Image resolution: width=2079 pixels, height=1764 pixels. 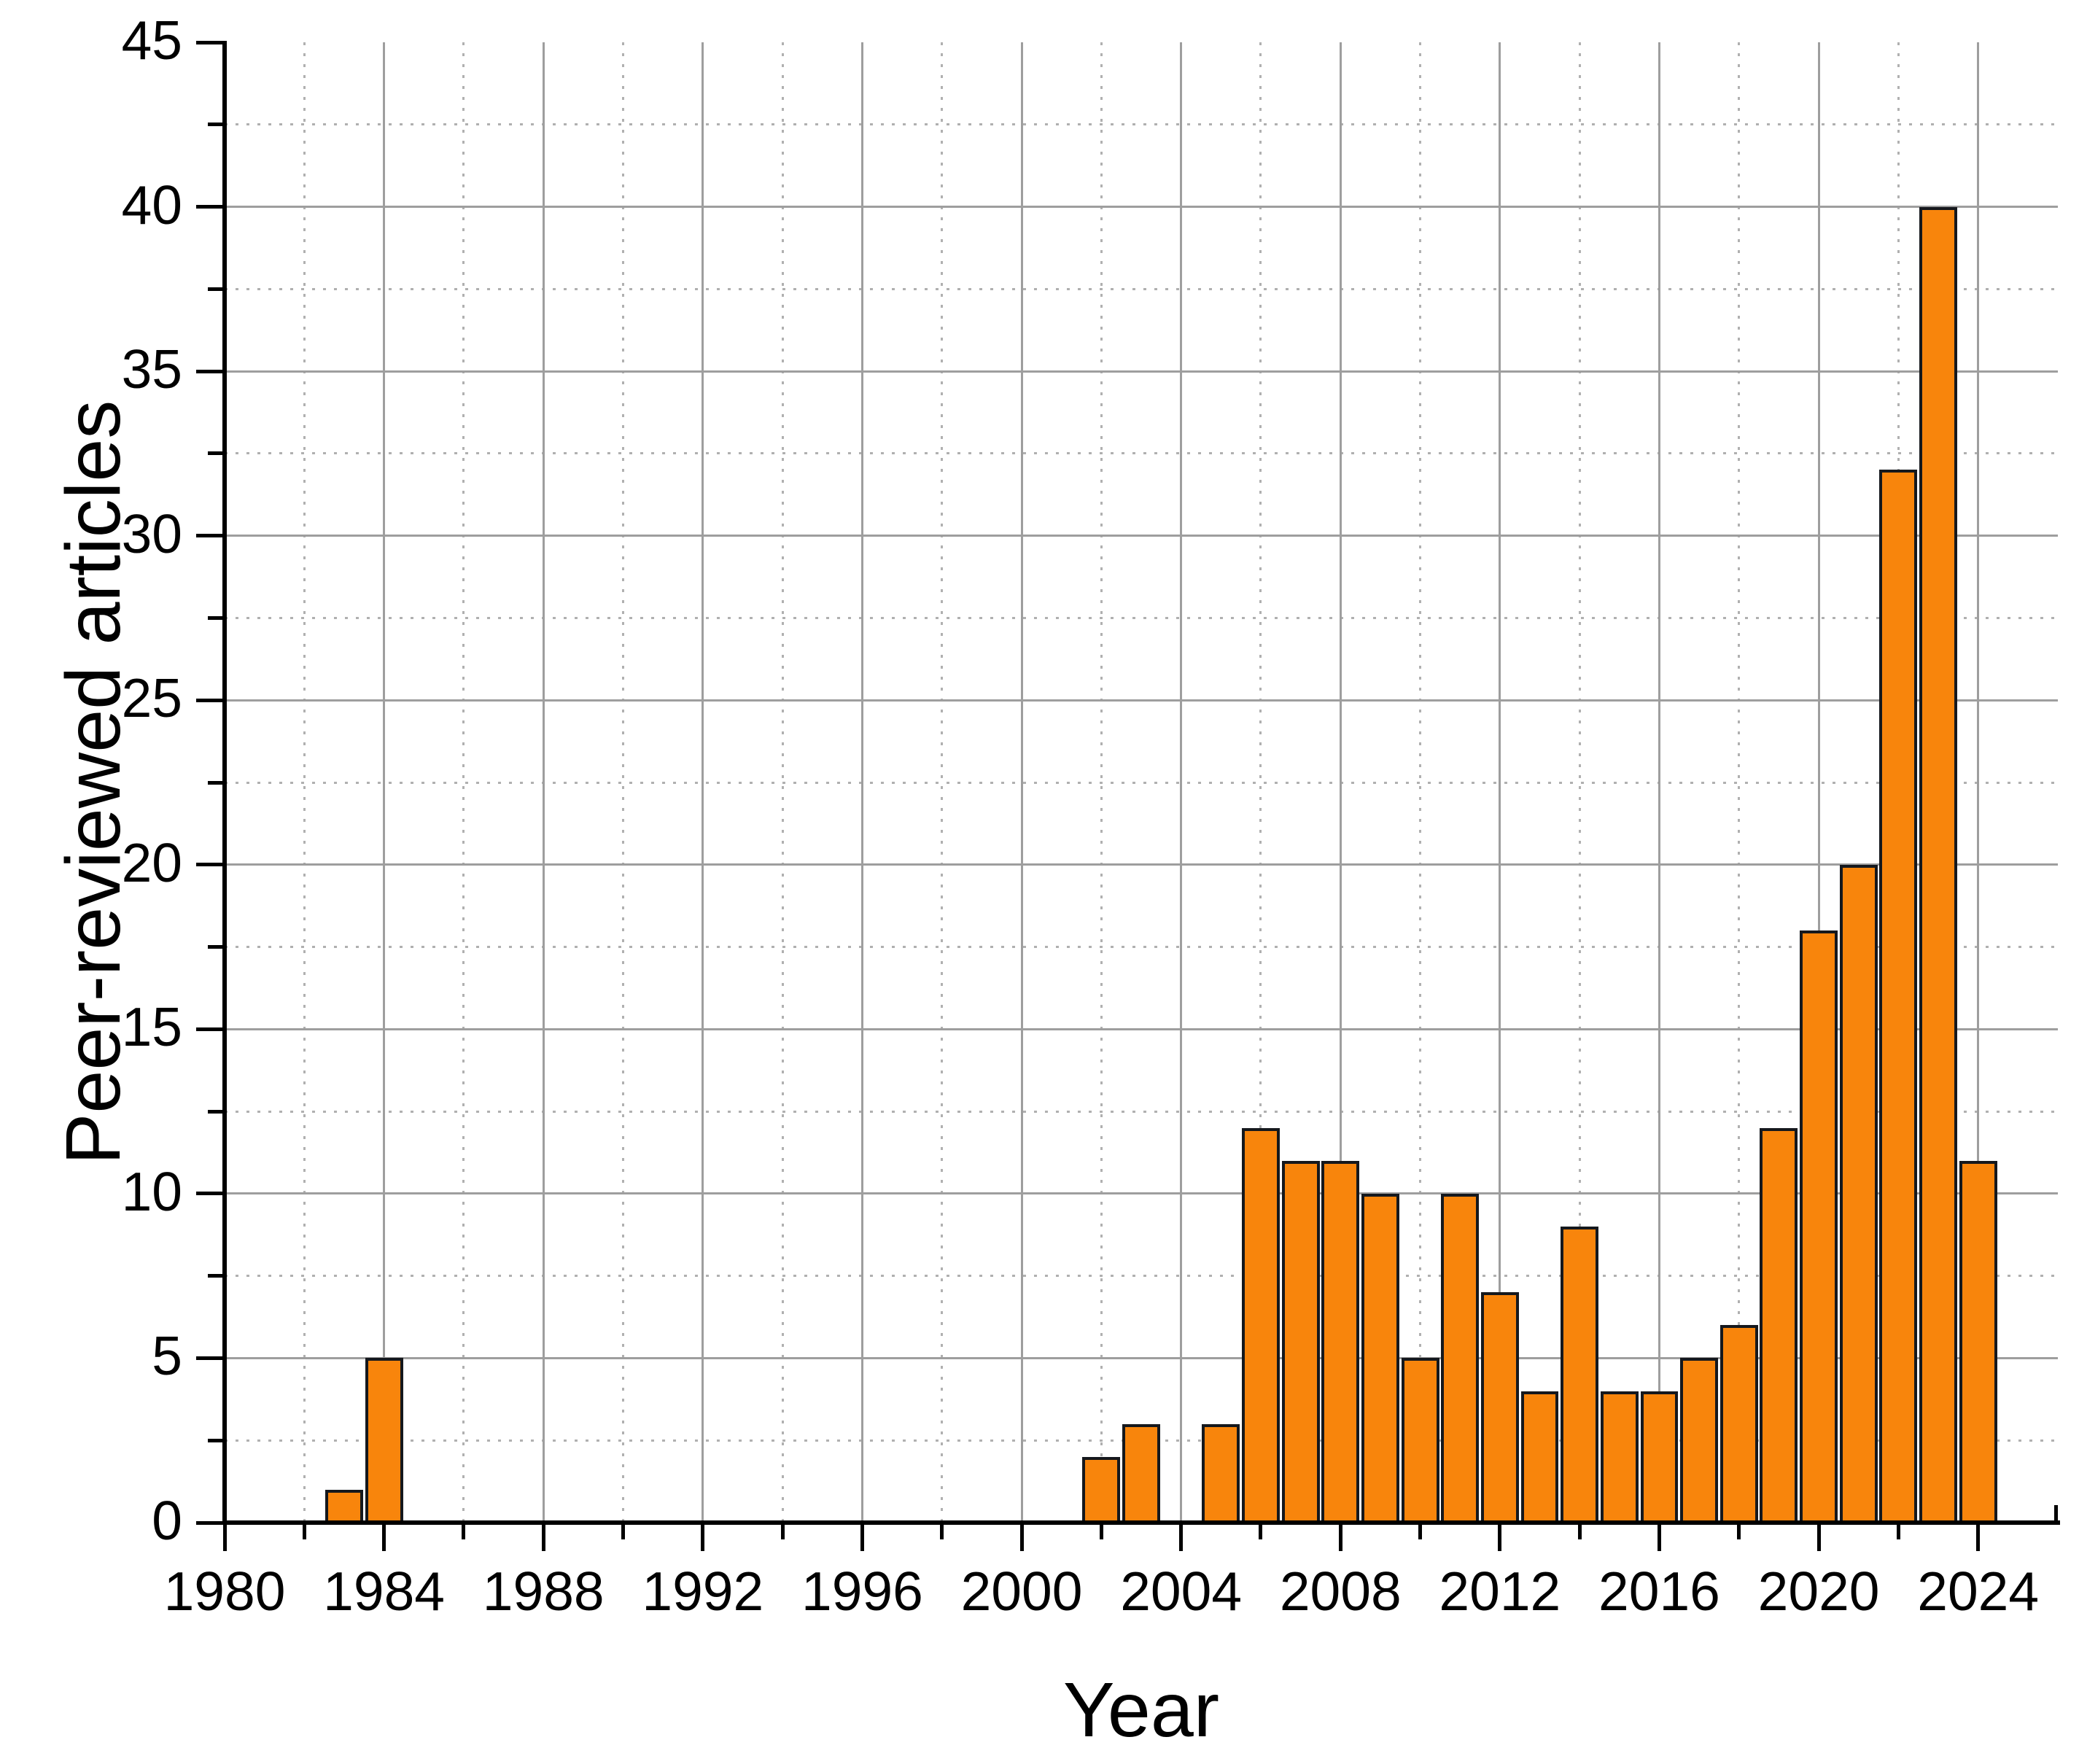 I want to click on y-tick-label: 15, so click(x=151, y=1027).